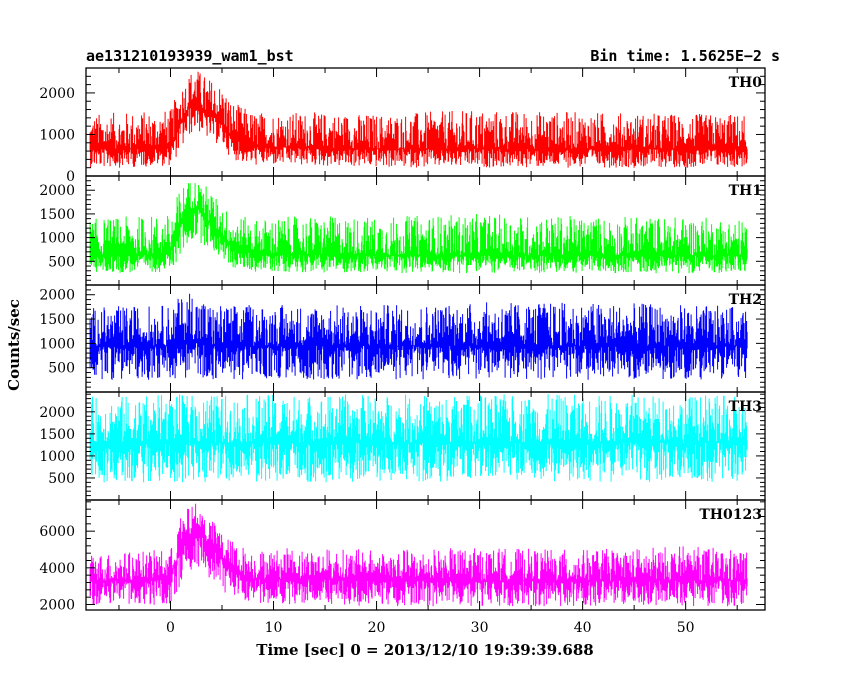  I want to click on x-tick-label: 50, so click(686, 628).